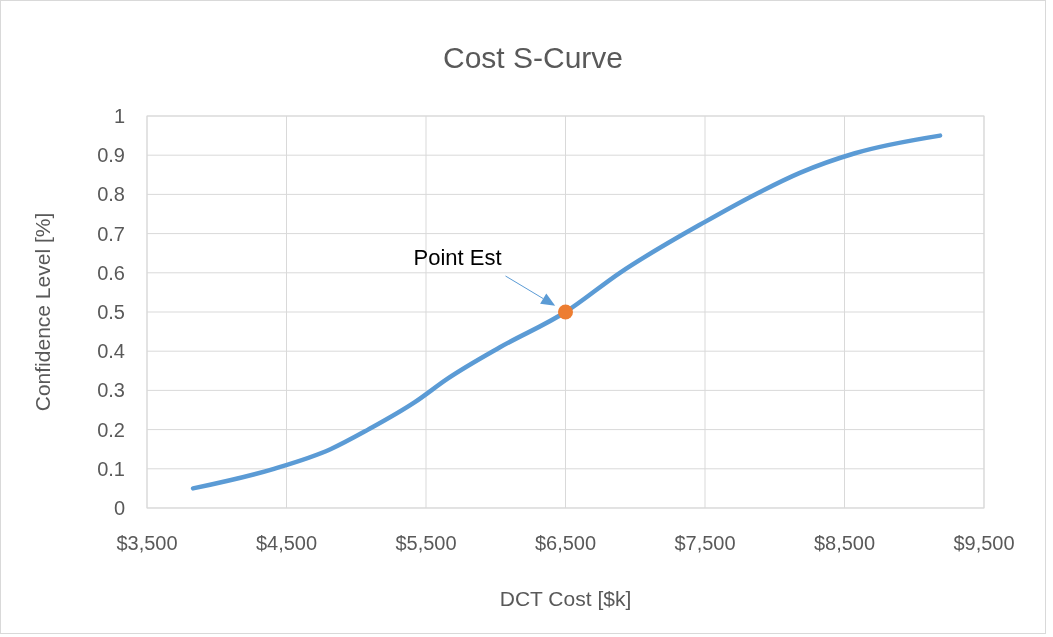 Image resolution: width=1053 pixels, height=637 pixels. Describe the element at coordinates (111, 194) in the screenshot. I see `y-tick-label: 0.8` at that location.